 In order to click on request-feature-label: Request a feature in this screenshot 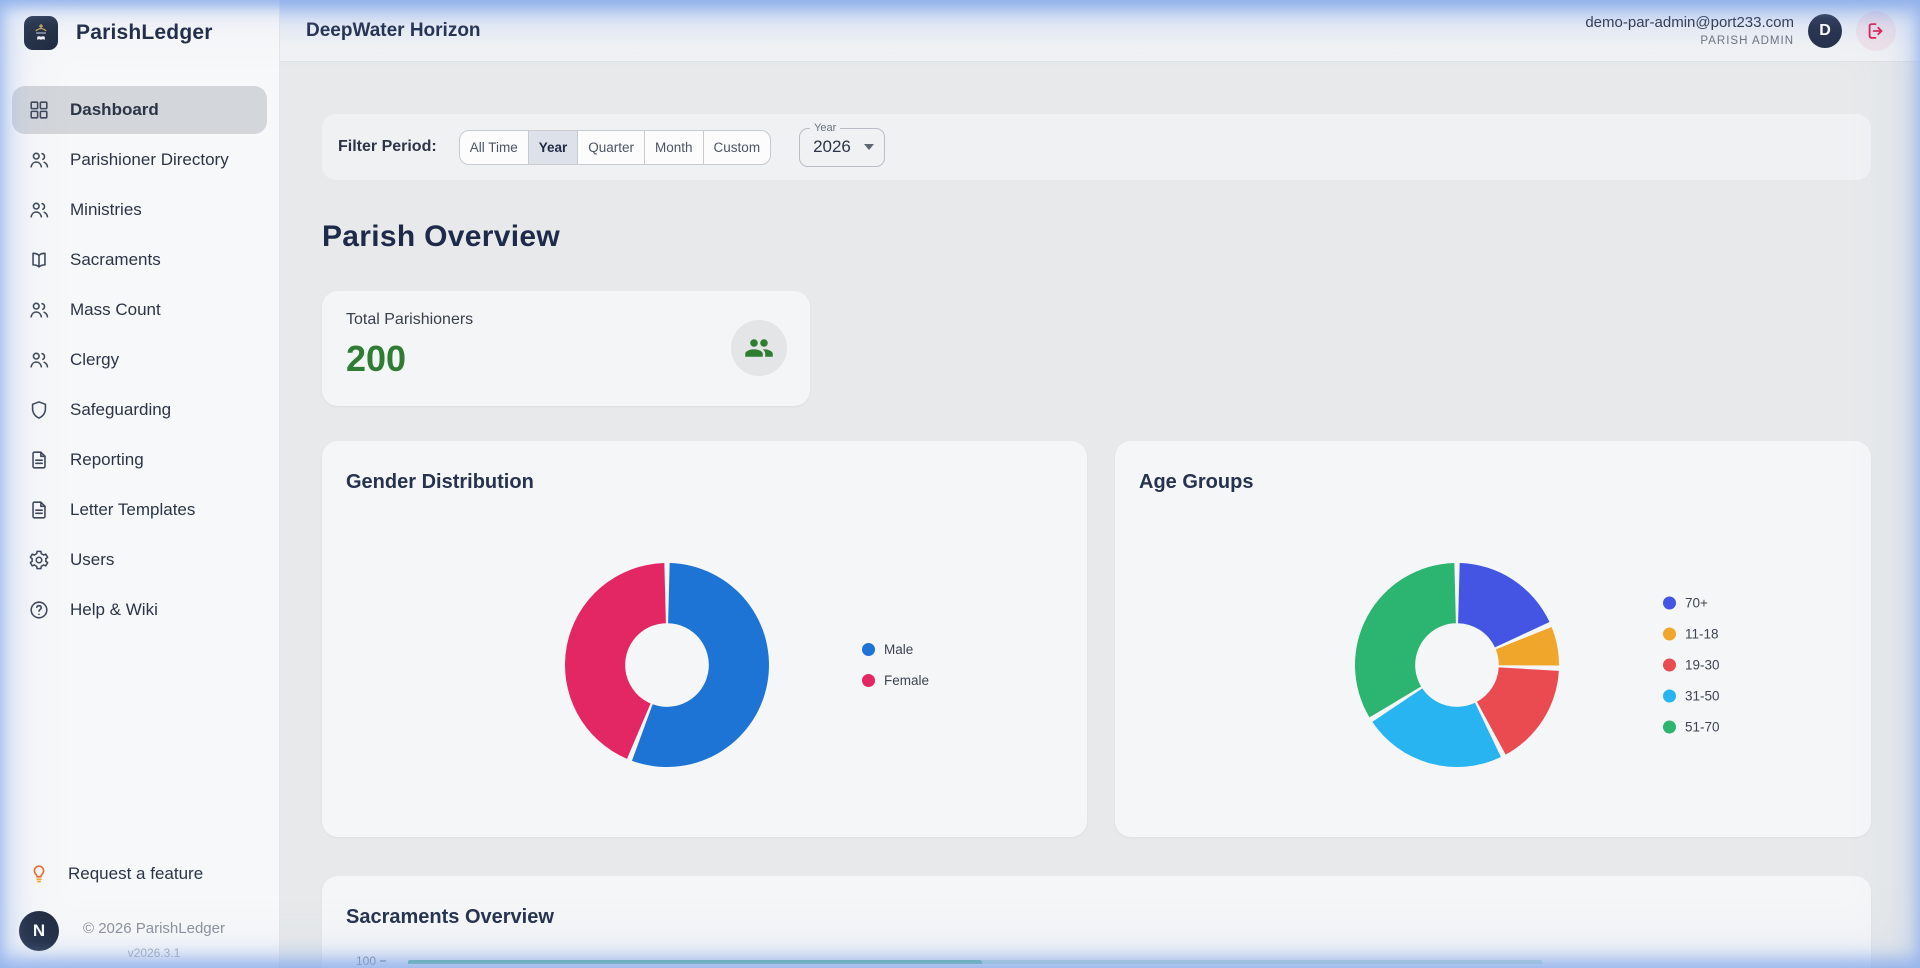, I will do `click(136, 873)`.